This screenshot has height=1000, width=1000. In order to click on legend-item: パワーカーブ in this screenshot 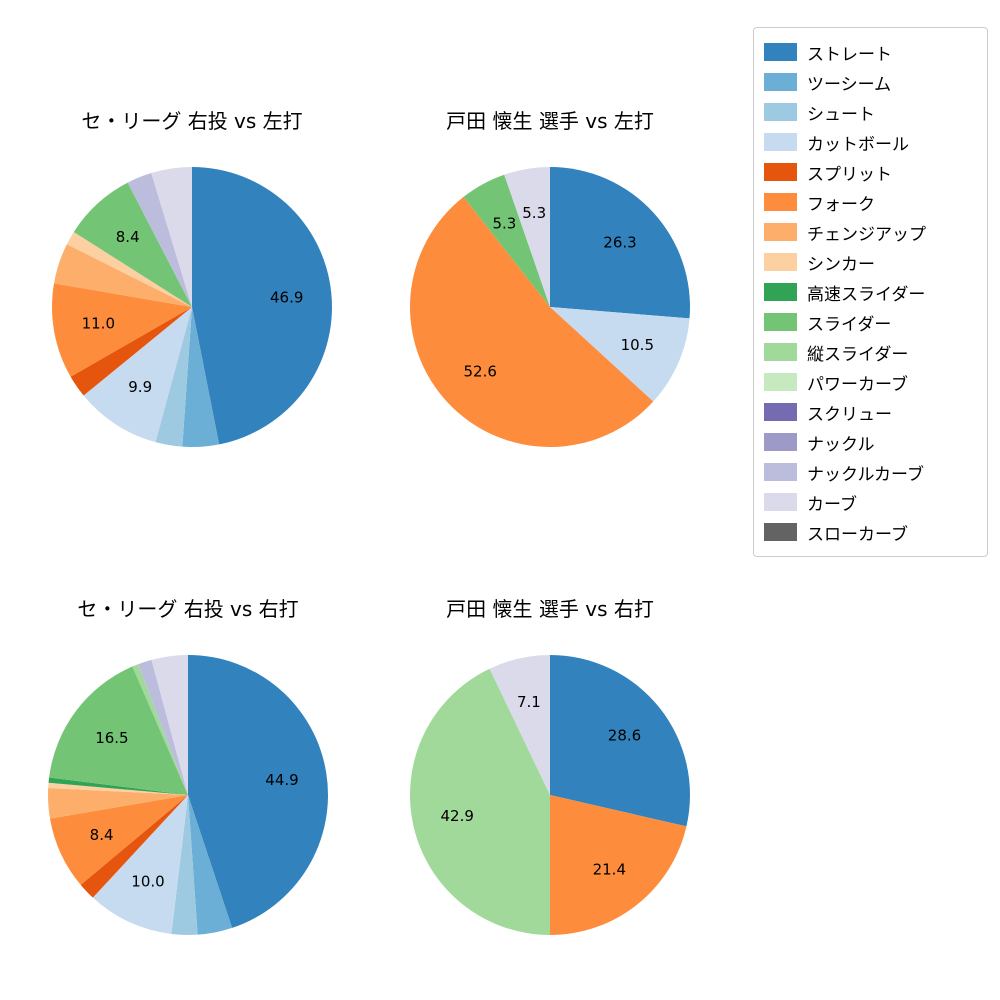, I will do `click(870, 382)`.